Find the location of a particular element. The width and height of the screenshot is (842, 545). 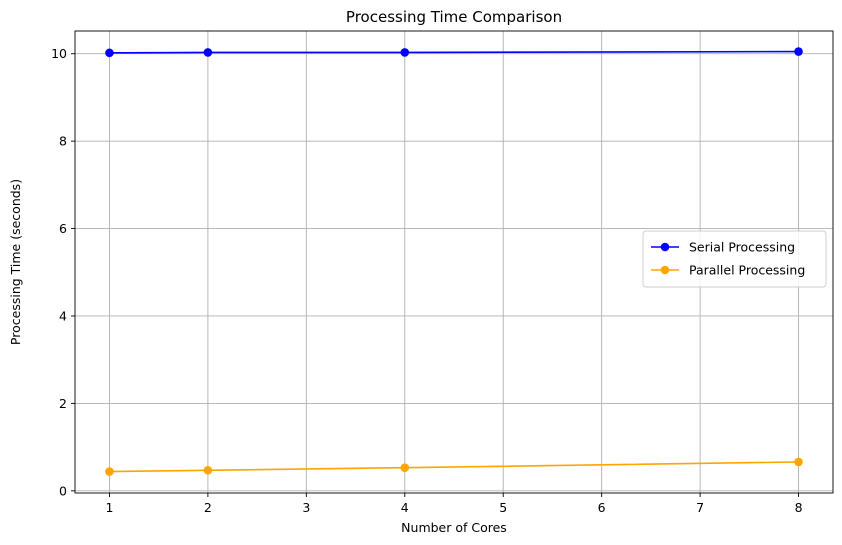

x-tick-label: 7 is located at coordinates (700, 507).